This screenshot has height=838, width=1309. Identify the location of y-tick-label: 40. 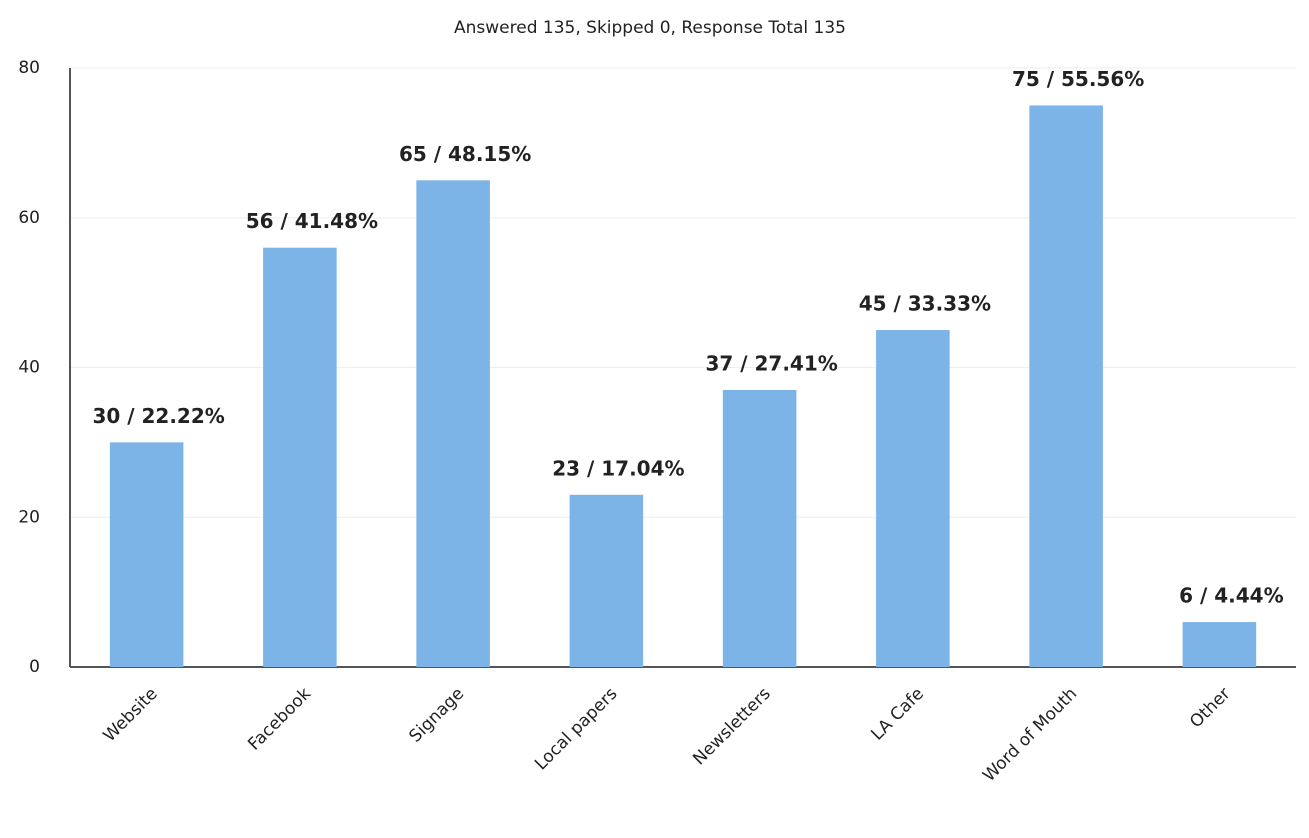
(29, 368).